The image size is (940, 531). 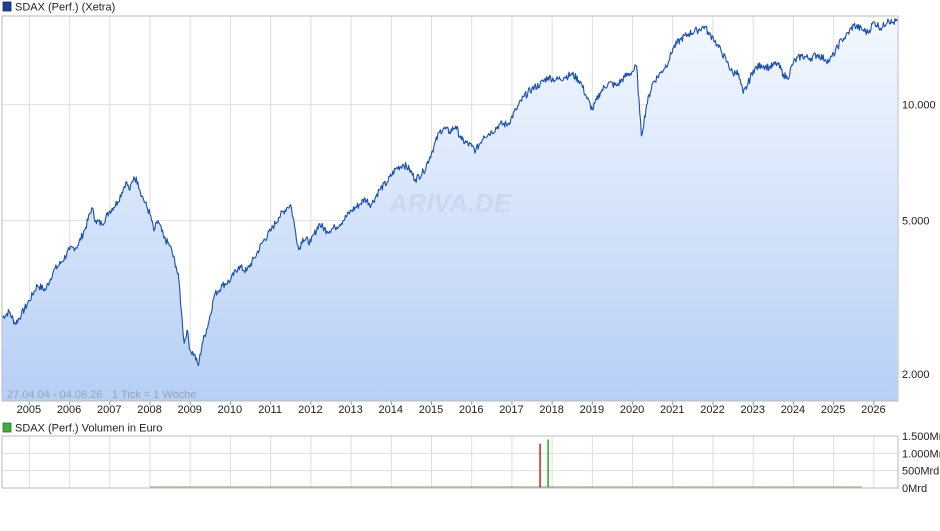 I want to click on x-tick-label: 2014, so click(x=391, y=410).